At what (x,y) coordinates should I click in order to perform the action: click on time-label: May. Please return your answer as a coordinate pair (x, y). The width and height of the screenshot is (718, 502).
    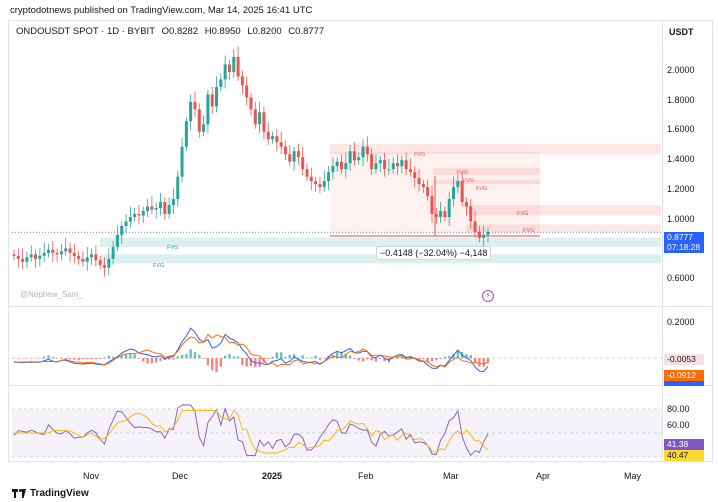
    Looking at the image, I should click on (633, 476).